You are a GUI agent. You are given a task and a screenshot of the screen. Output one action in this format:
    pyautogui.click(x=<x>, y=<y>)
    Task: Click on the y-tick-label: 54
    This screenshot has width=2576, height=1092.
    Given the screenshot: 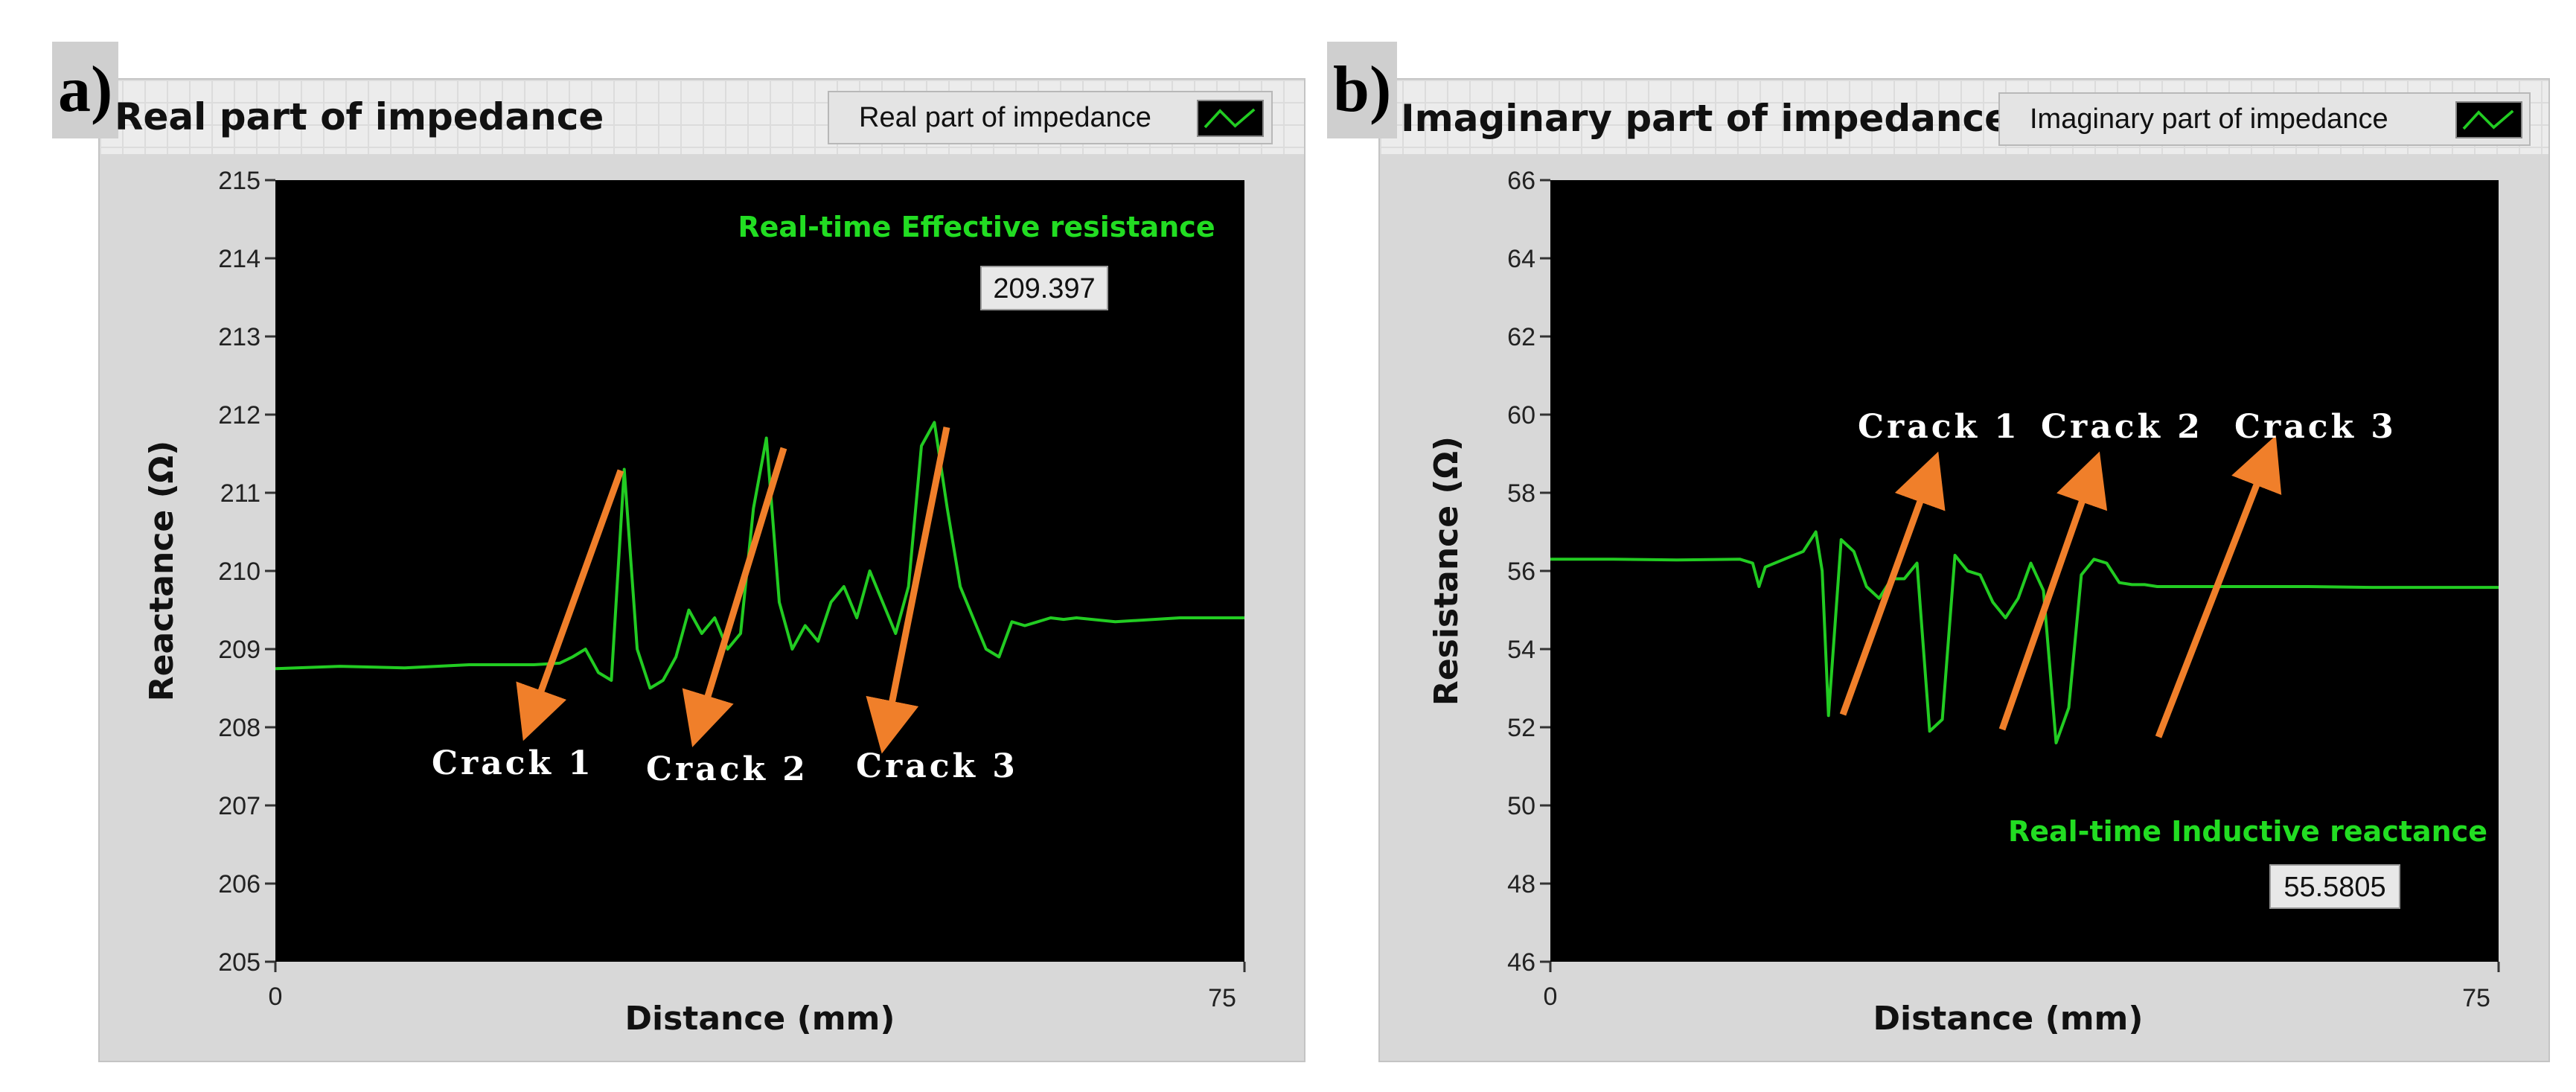 What is the action you would take?
    pyautogui.click(x=1521, y=650)
    